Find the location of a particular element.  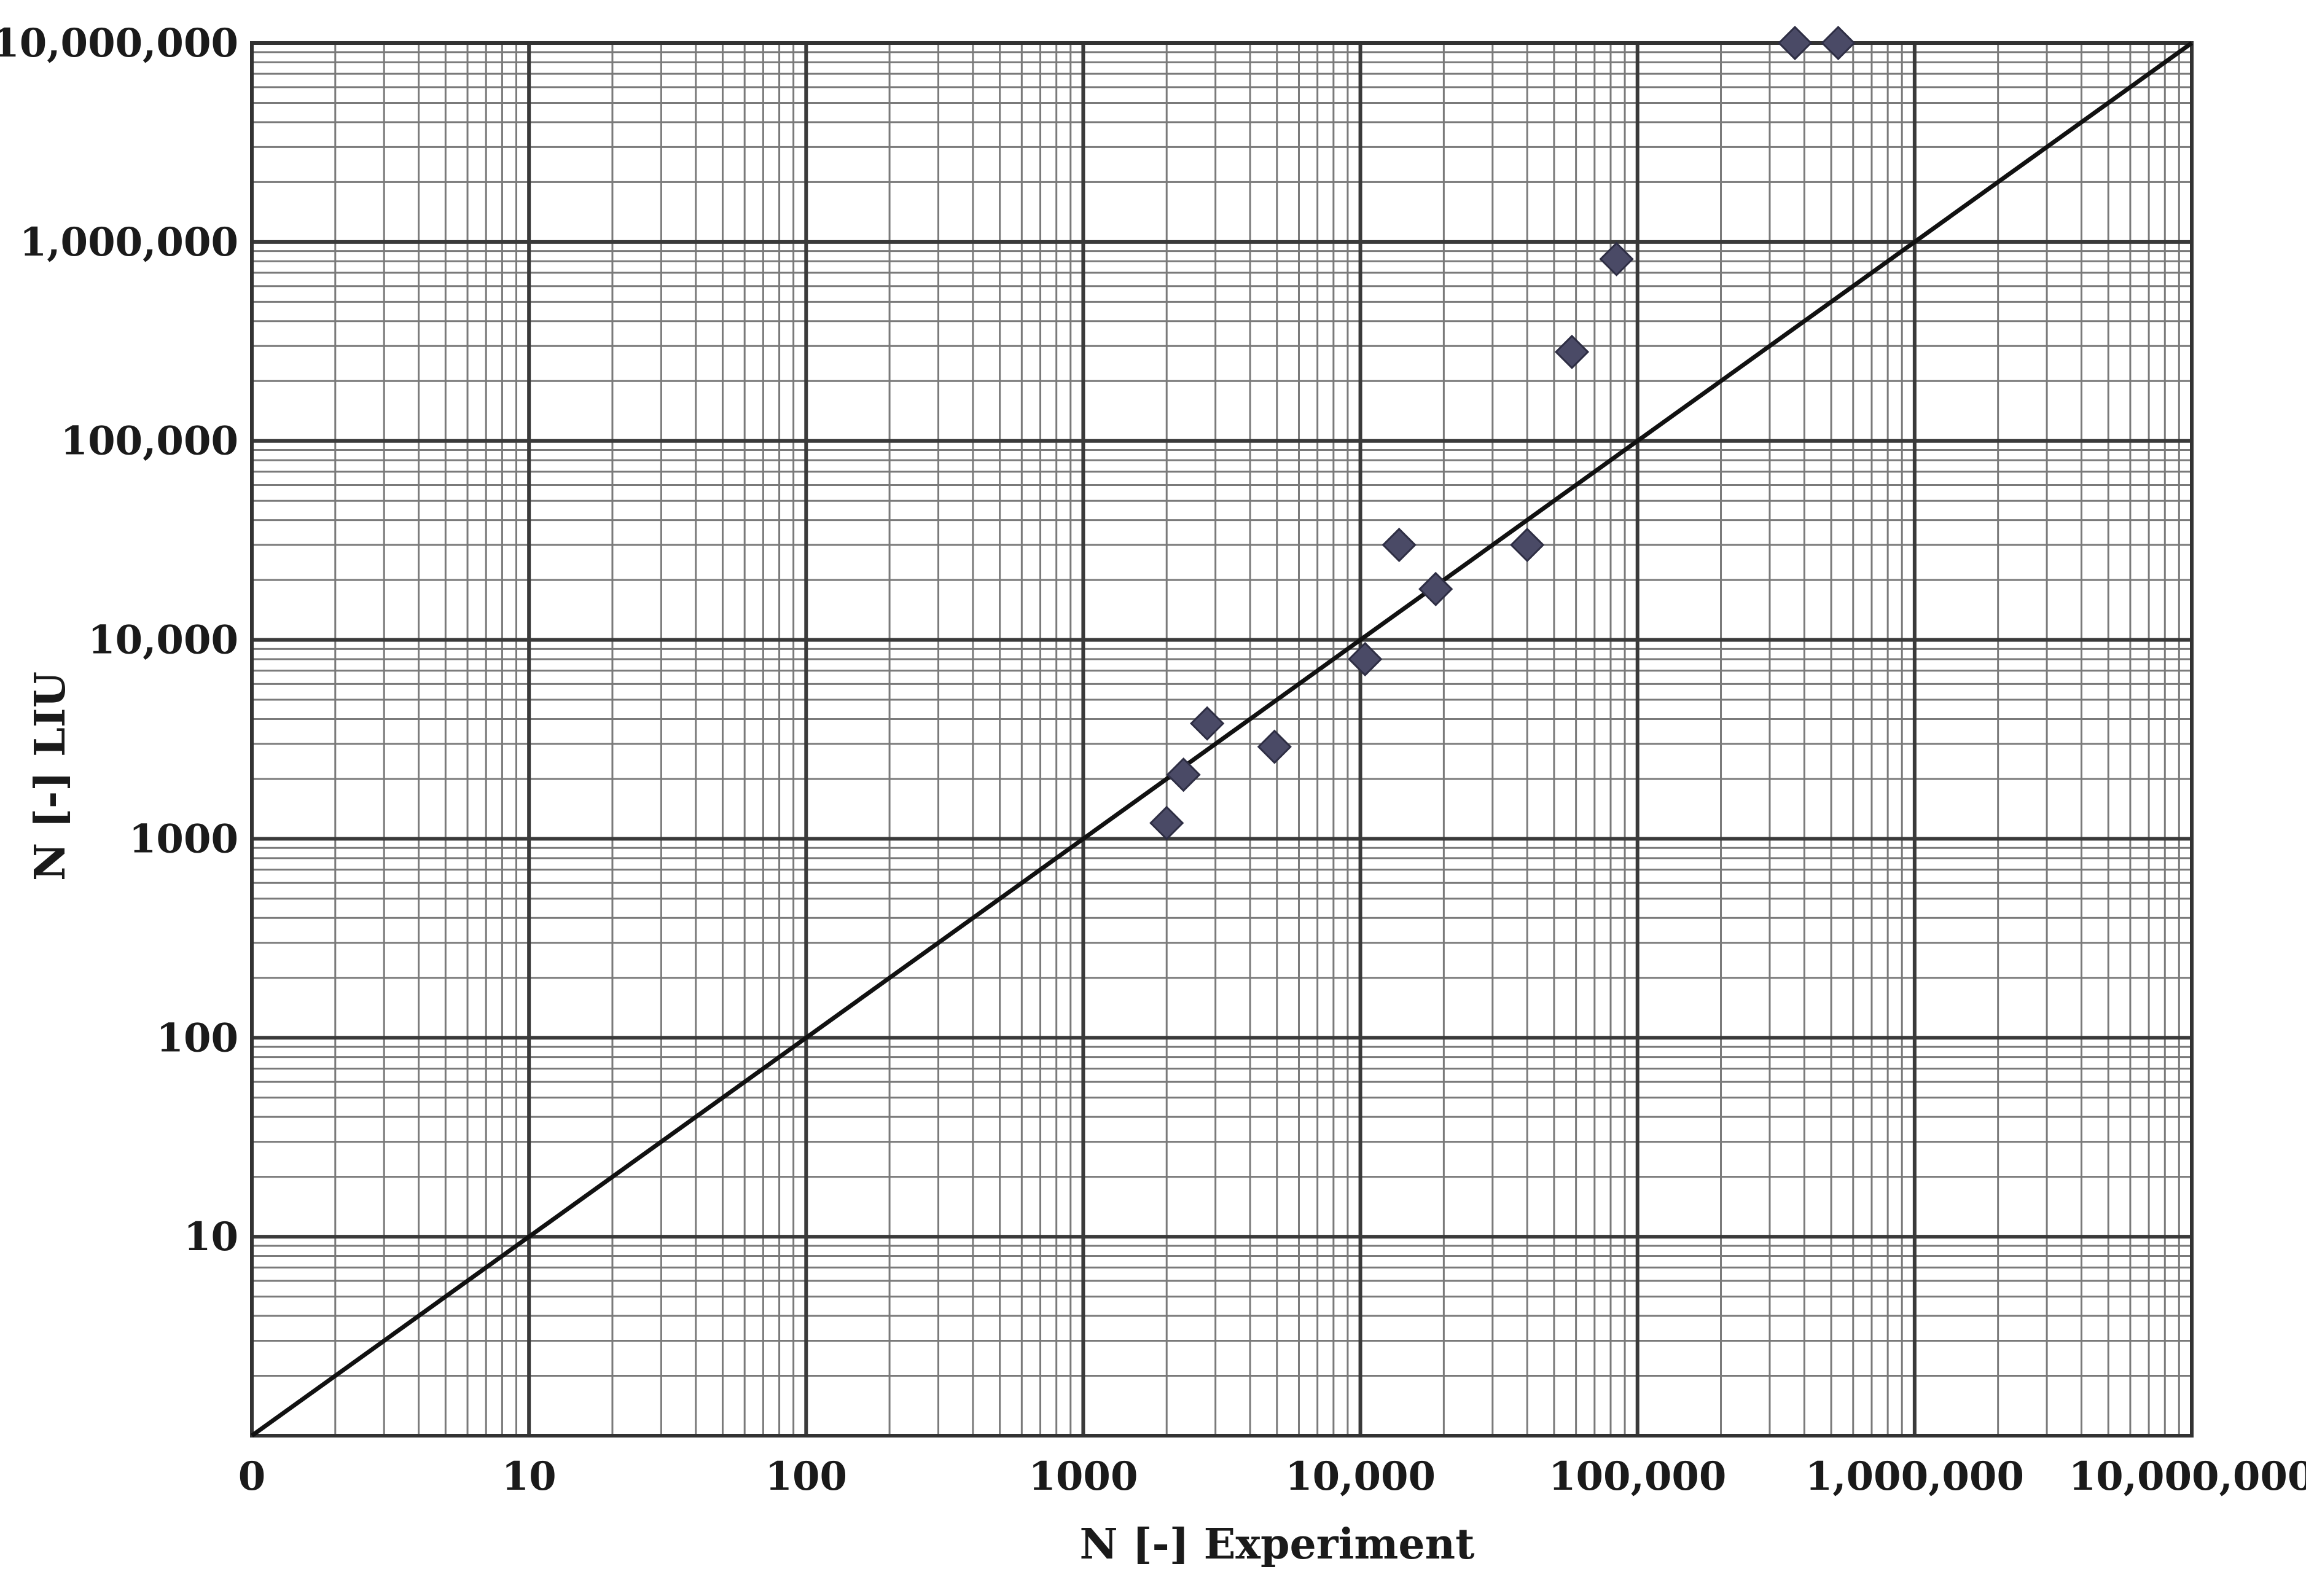

y-tick-label: 10 is located at coordinates (211, 1237).